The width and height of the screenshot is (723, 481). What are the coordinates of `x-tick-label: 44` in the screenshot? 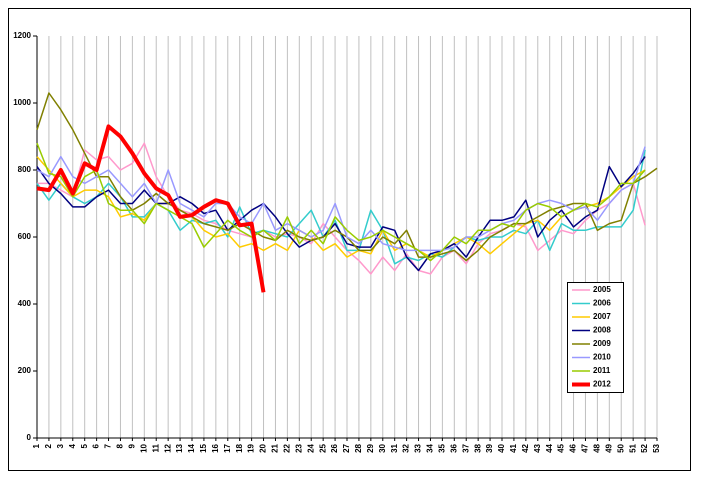 It's located at (549, 447).